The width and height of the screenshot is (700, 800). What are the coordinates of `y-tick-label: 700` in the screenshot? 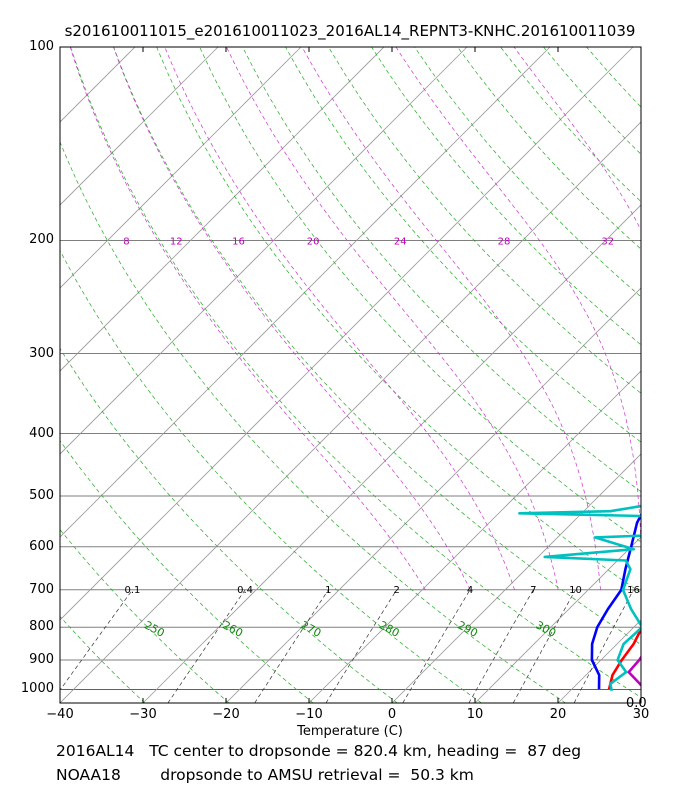 It's located at (41, 589).